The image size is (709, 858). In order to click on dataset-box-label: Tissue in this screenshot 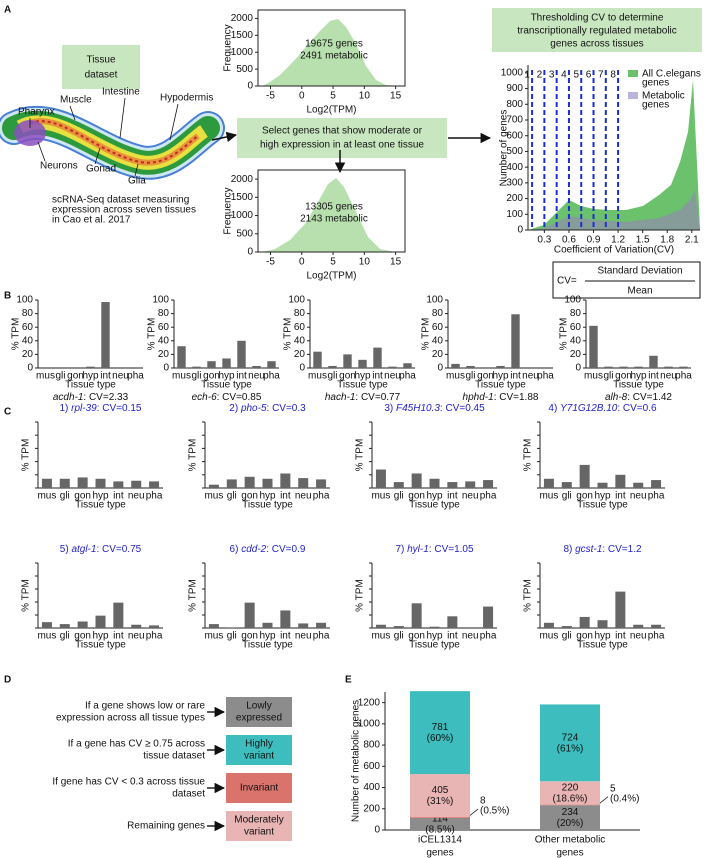, I will do `click(101, 60)`.